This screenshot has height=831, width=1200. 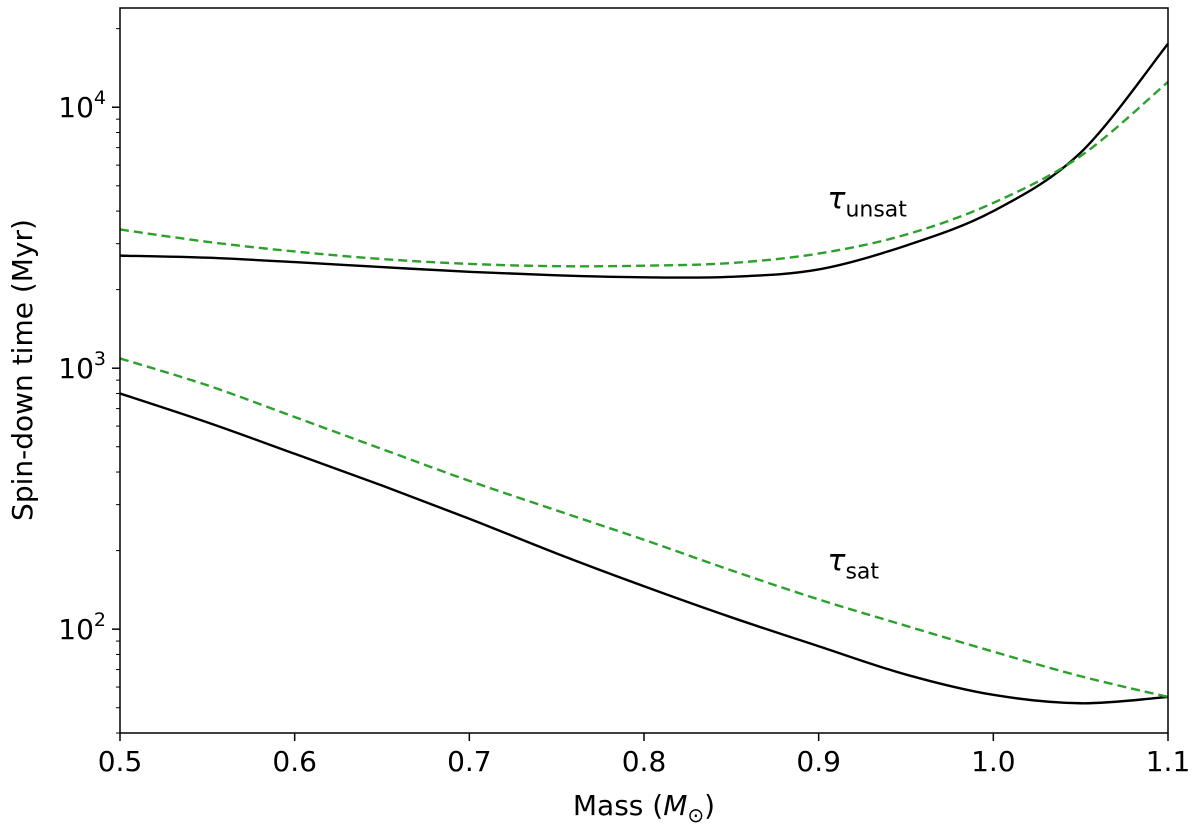 I want to click on tau-unsat-label: τunsat, so click(x=867, y=201).